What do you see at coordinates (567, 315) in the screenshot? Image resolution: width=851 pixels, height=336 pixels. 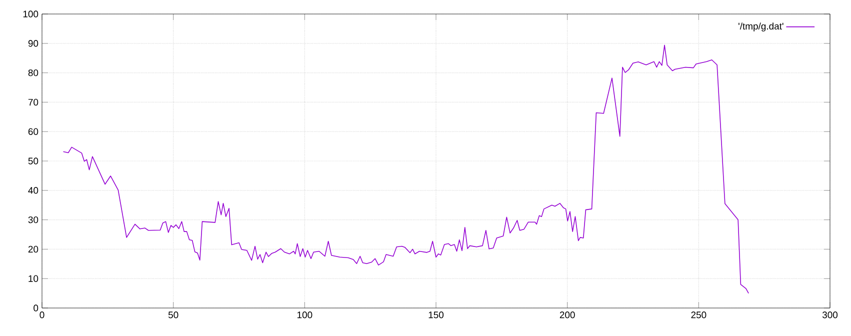 I see `x-tick-label: 200` at bounding box center [567, 315].